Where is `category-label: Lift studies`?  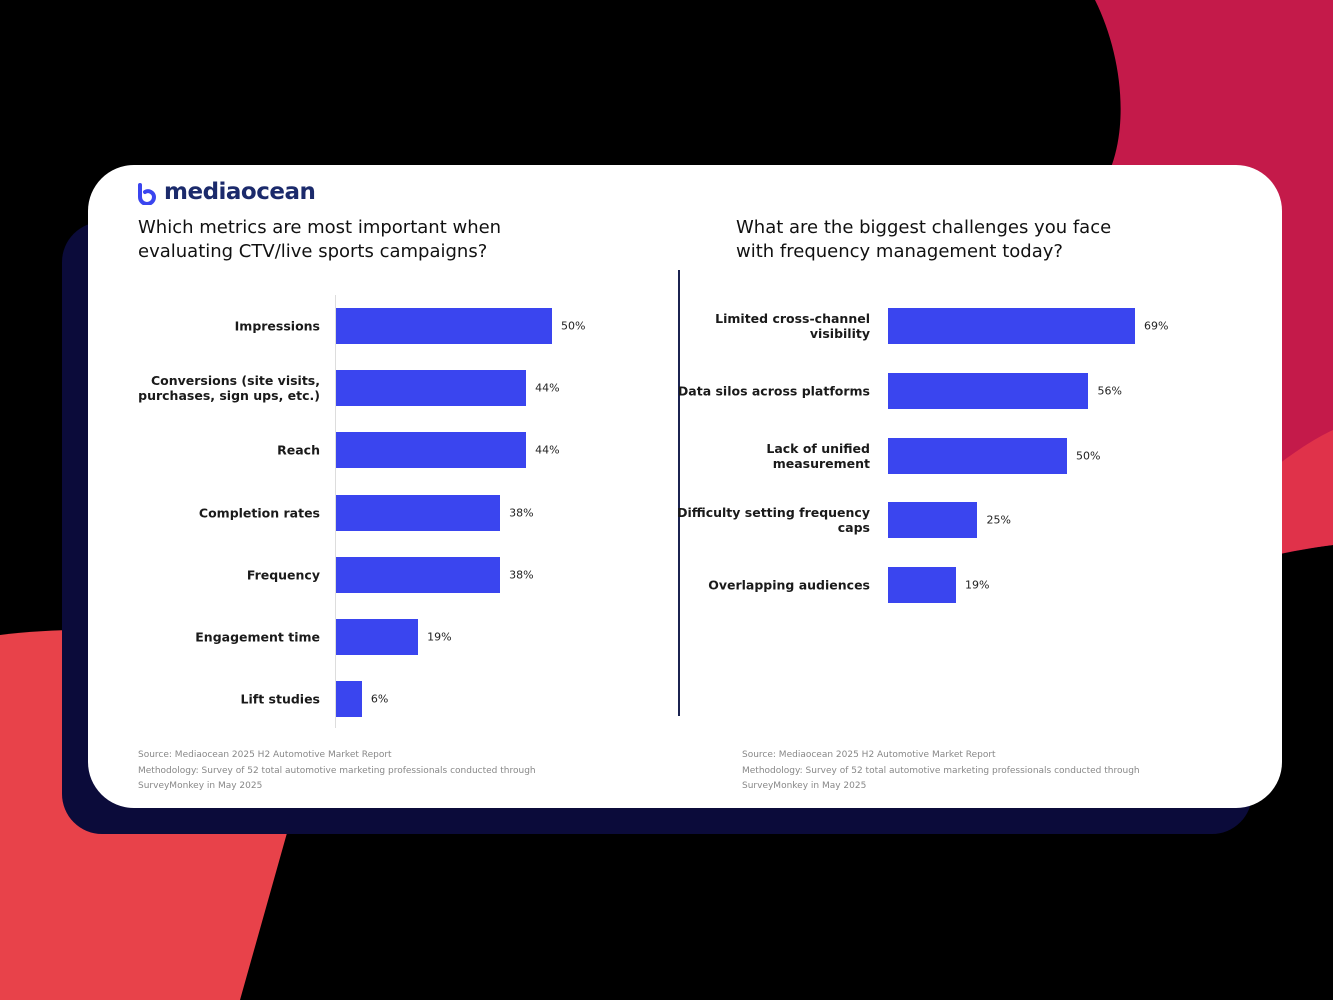
category-label: Lift studies is located at coordinates (280, 699).